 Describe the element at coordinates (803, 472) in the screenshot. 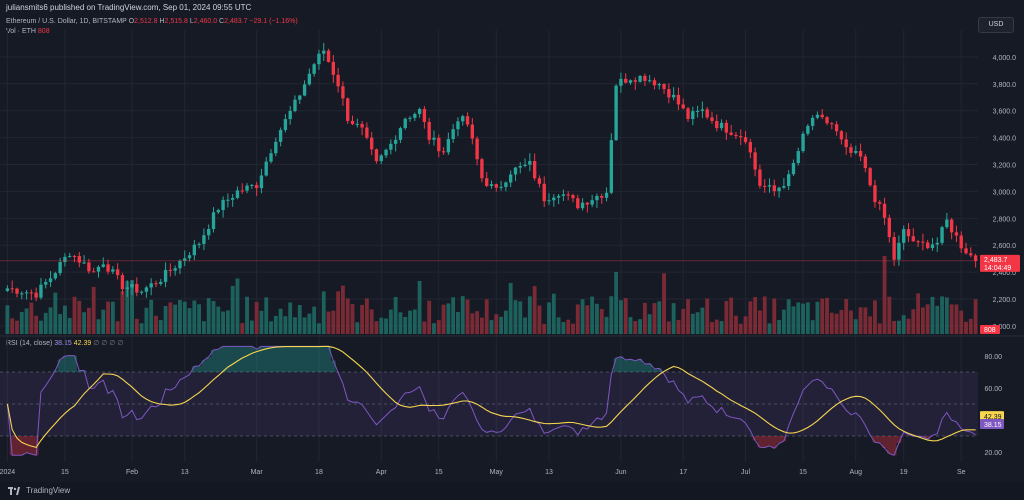

I see `time-axis-label: 15` at that location.